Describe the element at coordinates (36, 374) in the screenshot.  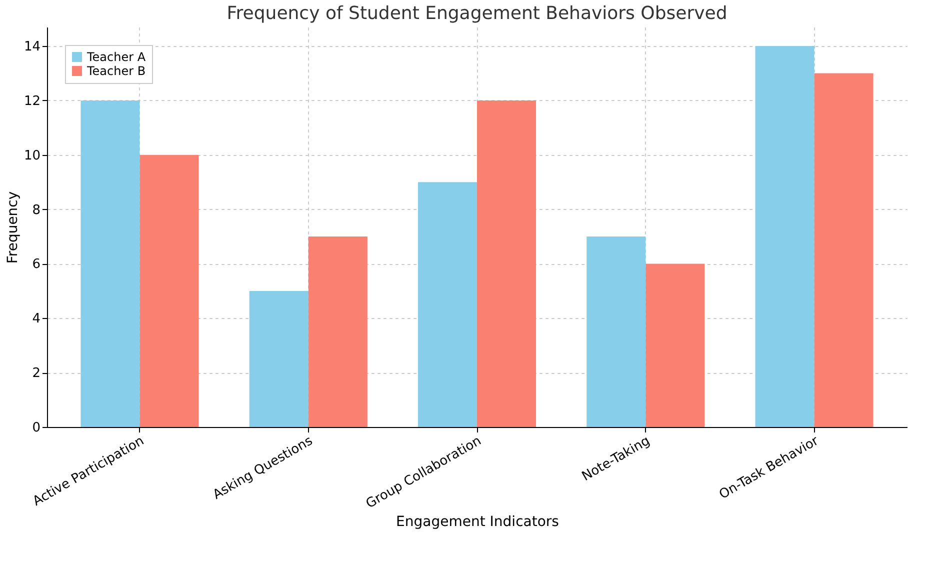
I see `y-tick-label: 2` at that location.